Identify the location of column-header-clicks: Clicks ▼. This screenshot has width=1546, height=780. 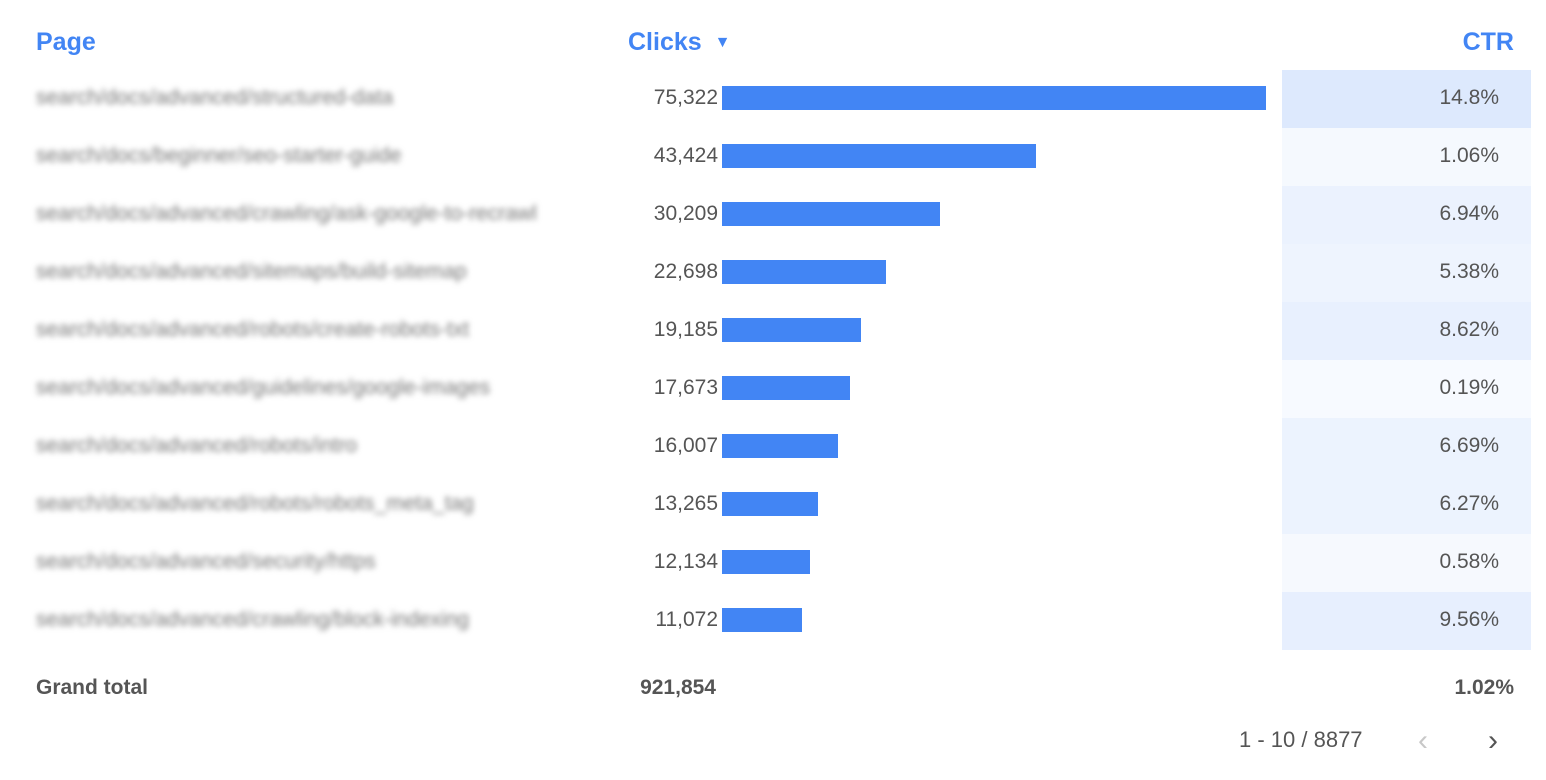
(679, 42).